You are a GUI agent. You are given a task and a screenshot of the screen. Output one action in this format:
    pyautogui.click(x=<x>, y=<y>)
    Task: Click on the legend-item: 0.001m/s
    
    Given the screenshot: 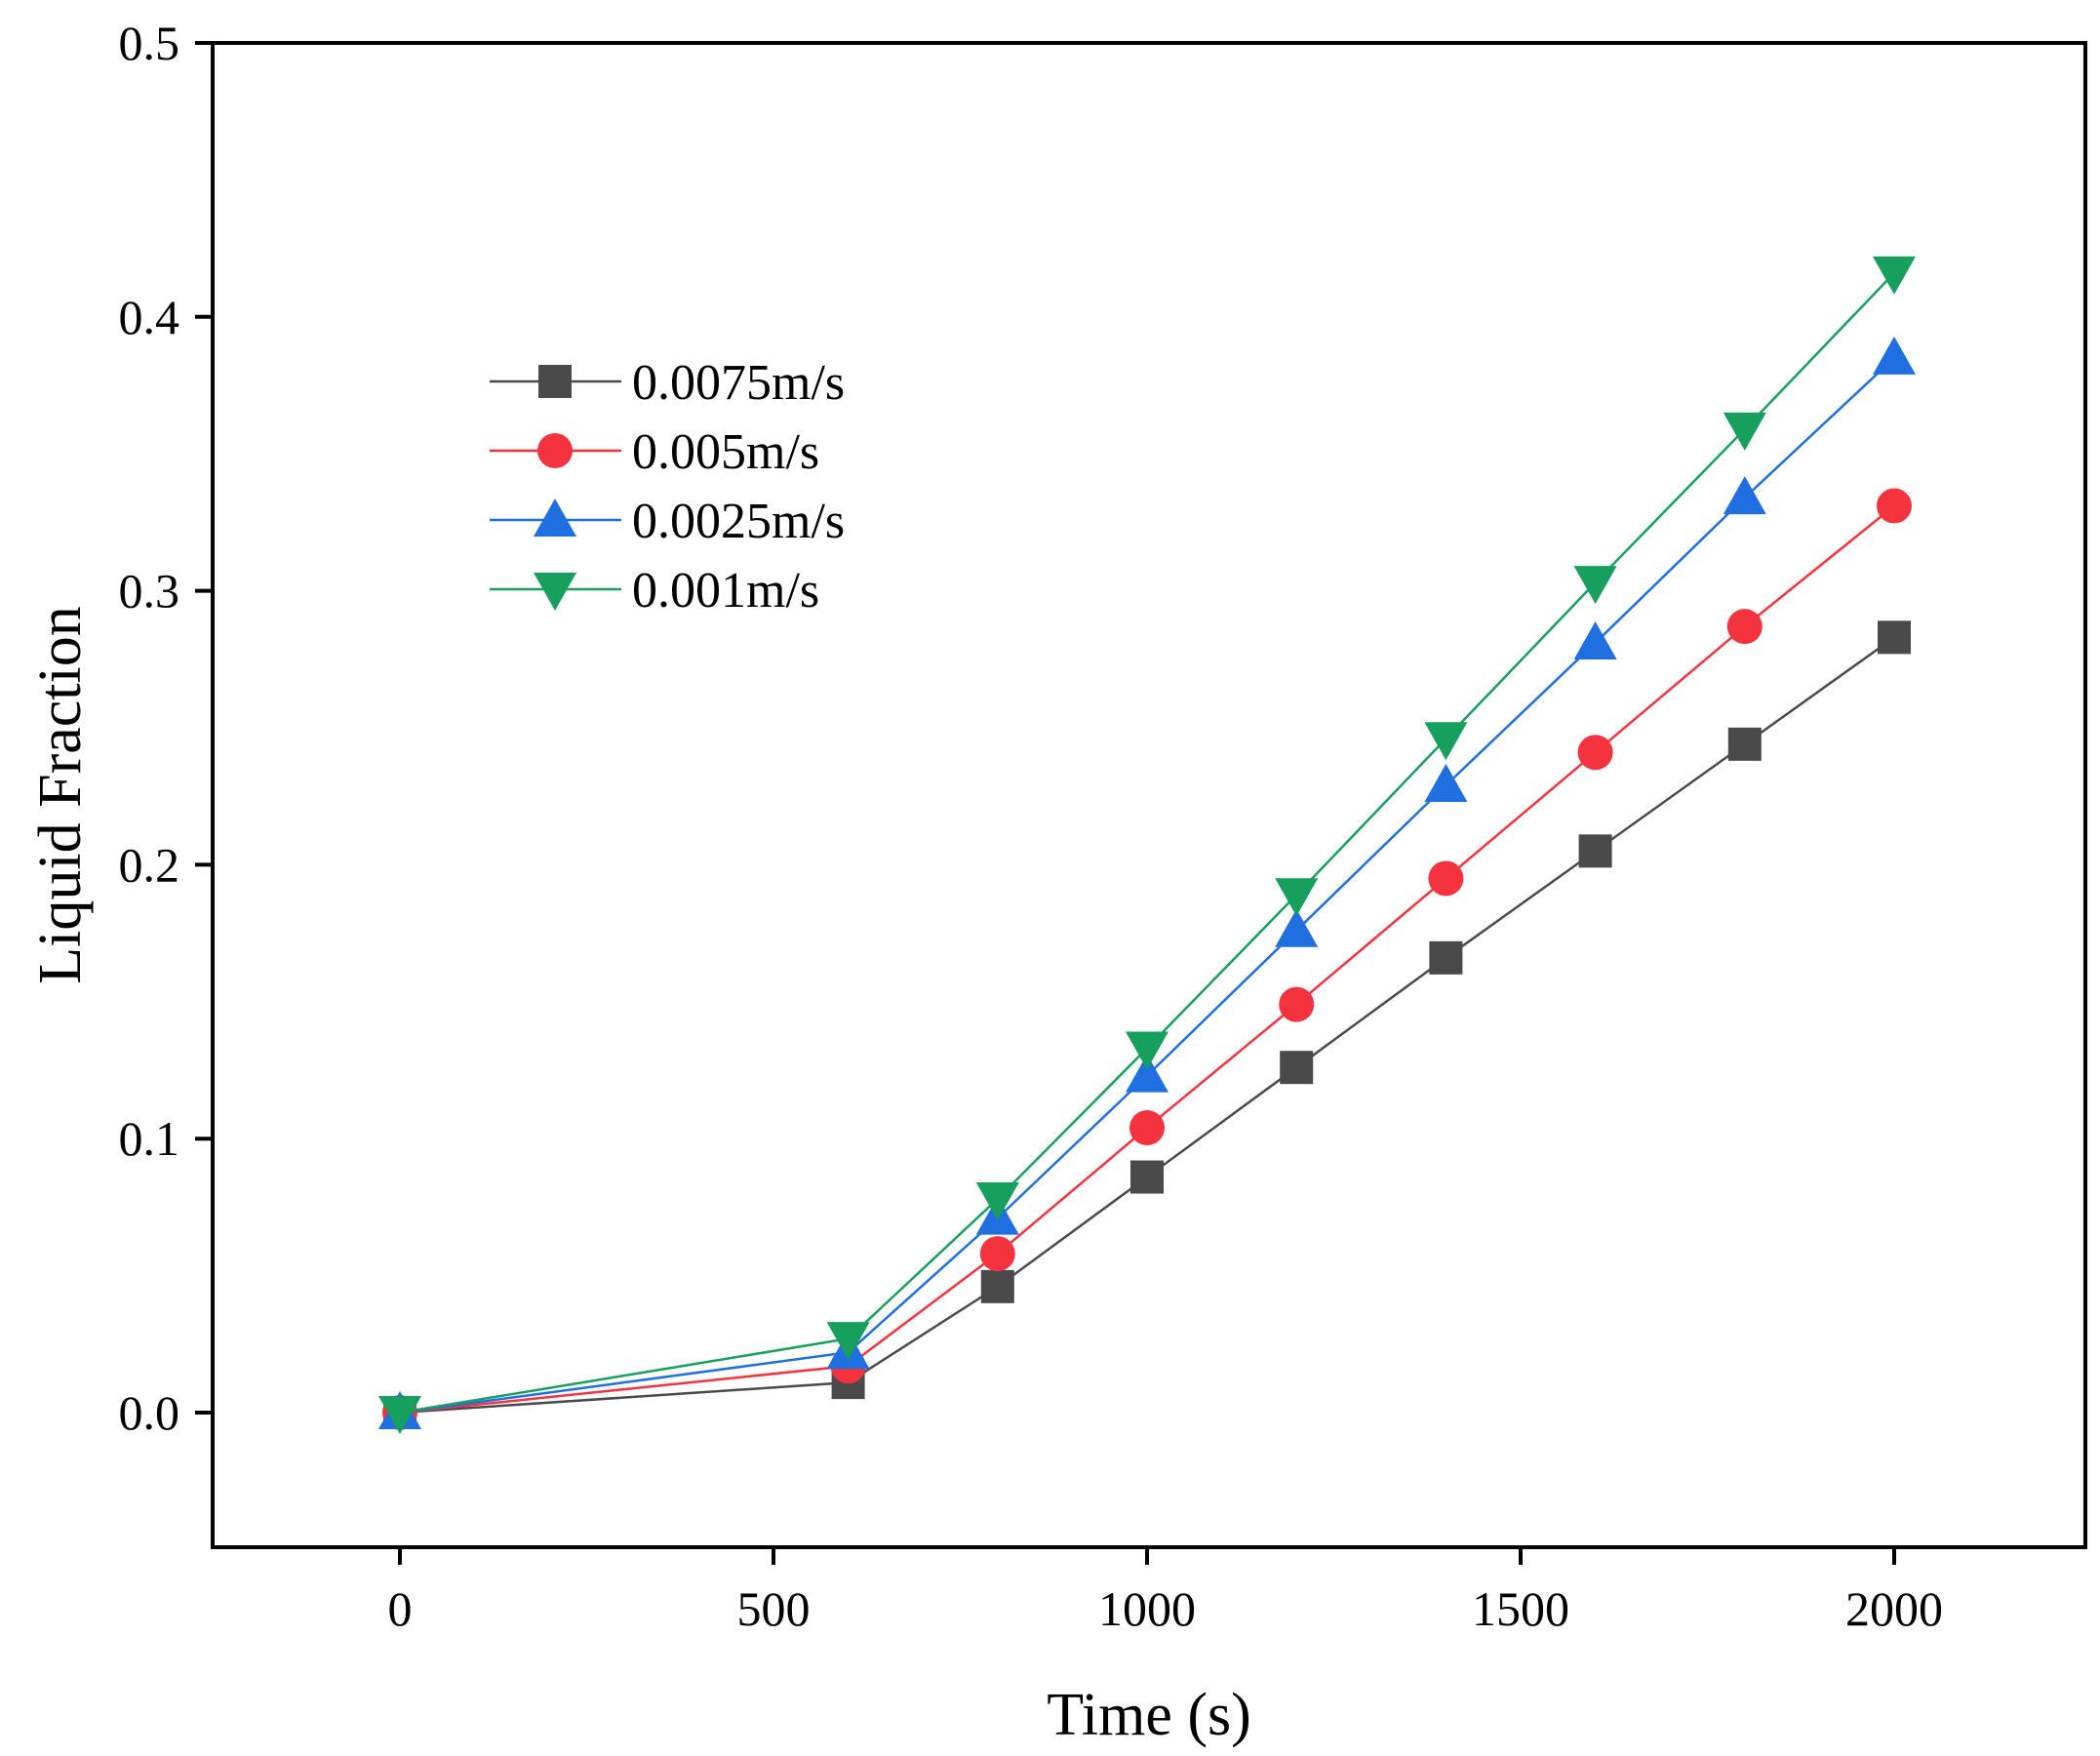 What is the action you would take?
    pyautogui.click(x=654, y=591)
    